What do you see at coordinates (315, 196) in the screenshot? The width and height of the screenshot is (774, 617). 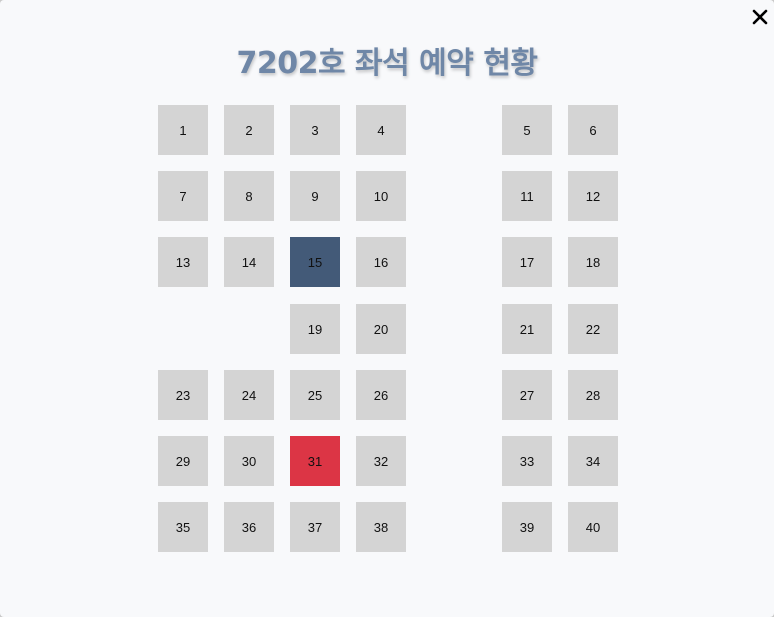 I see `seat-9: 9` at bounding box center [315, 196].